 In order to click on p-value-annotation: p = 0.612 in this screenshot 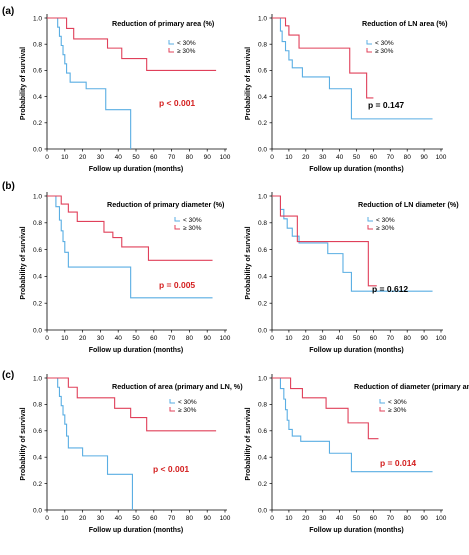, I will do `click(390, 289)`.